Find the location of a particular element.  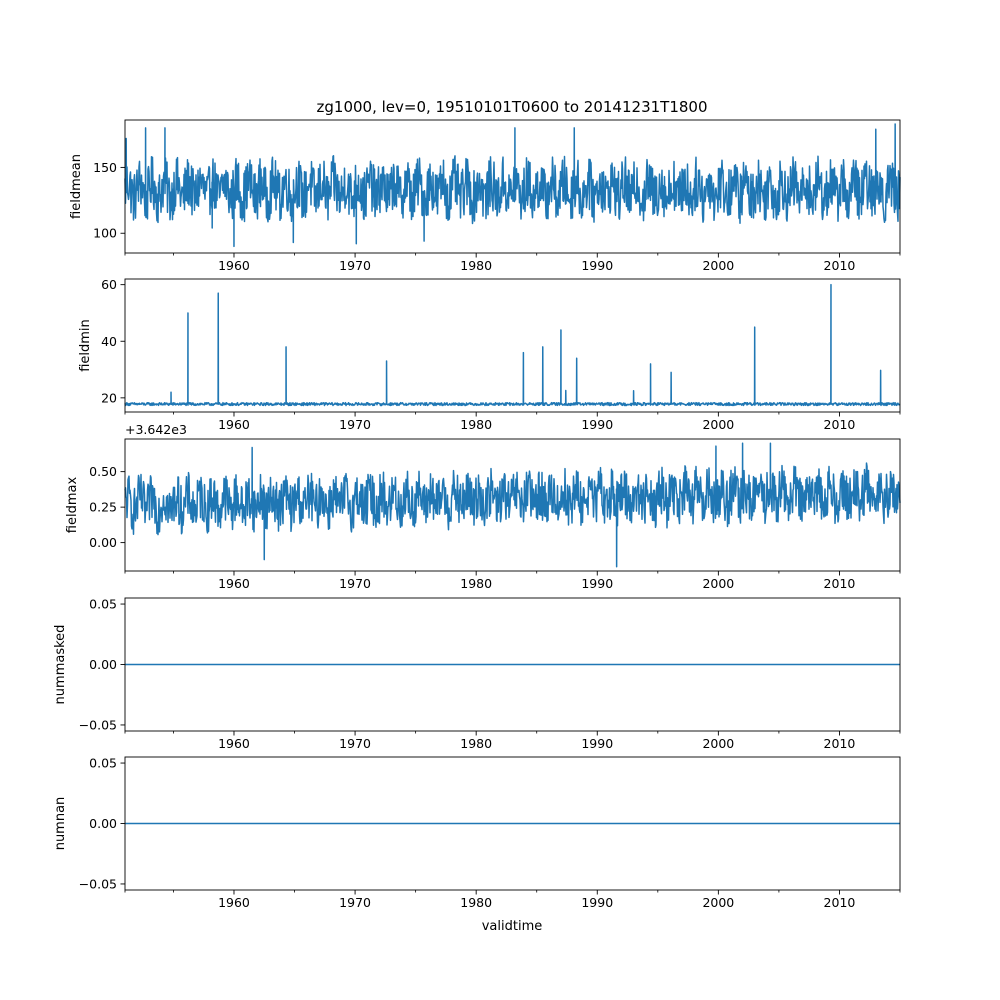

y-tick-label-fieldmax: 0.50 is located at coordinates (103, 471).